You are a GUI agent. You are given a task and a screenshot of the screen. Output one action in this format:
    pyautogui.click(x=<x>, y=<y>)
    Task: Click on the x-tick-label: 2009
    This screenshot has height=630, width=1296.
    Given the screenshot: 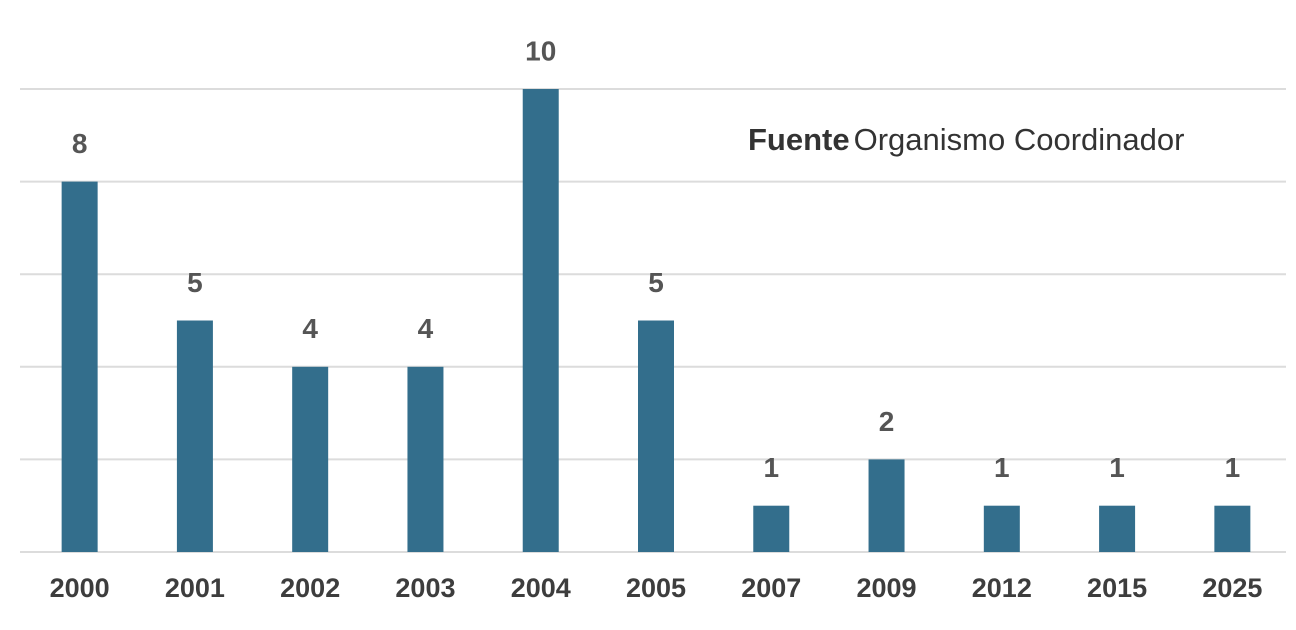 What is the action you would take?
    pyautogui.click(x=887, y=588)
    